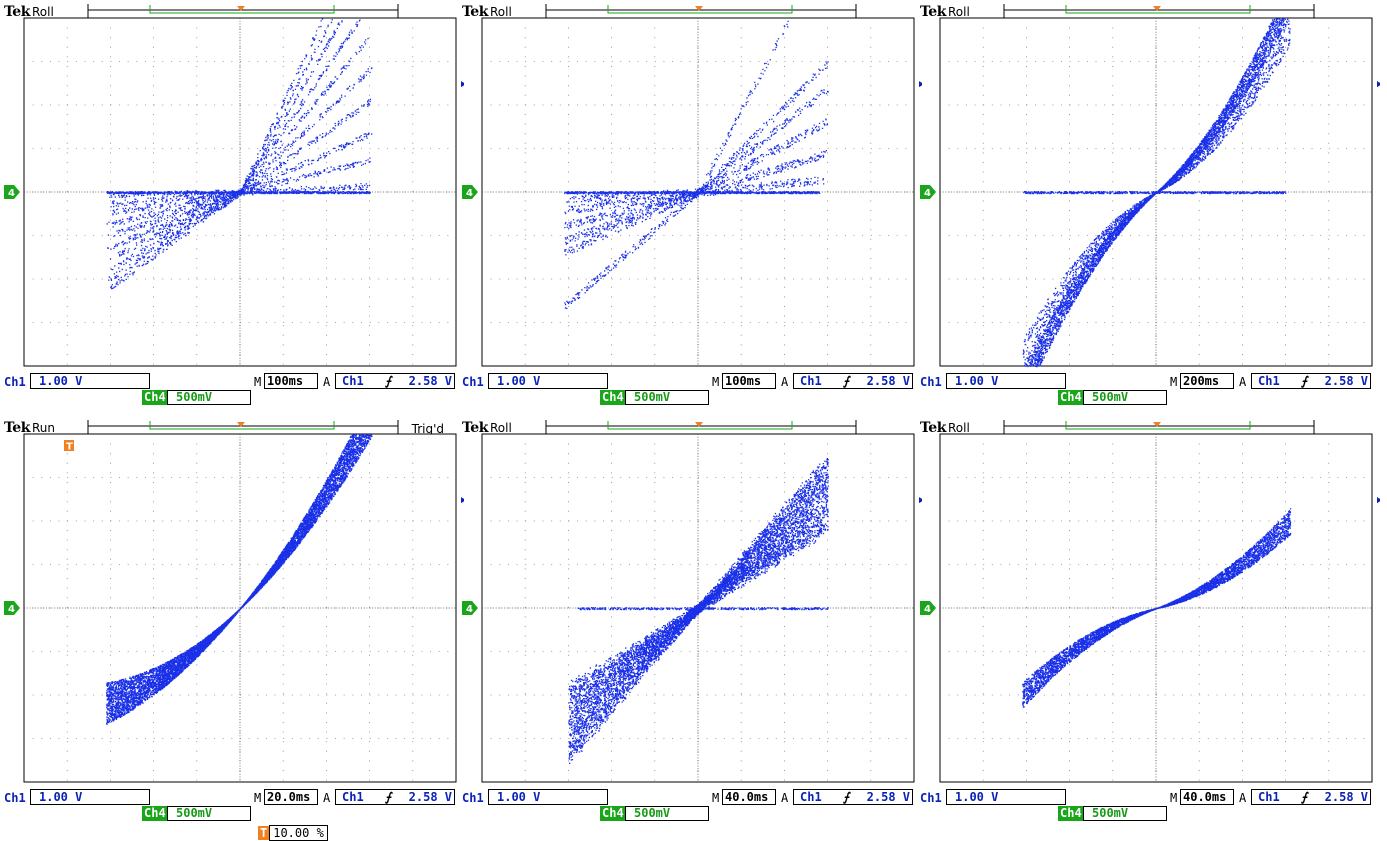 The image size is (1387, 841). Describe the element at coordinates (225, 428) in the screenshot. I see `panel-header: Tek Run Trig'd` at that location.